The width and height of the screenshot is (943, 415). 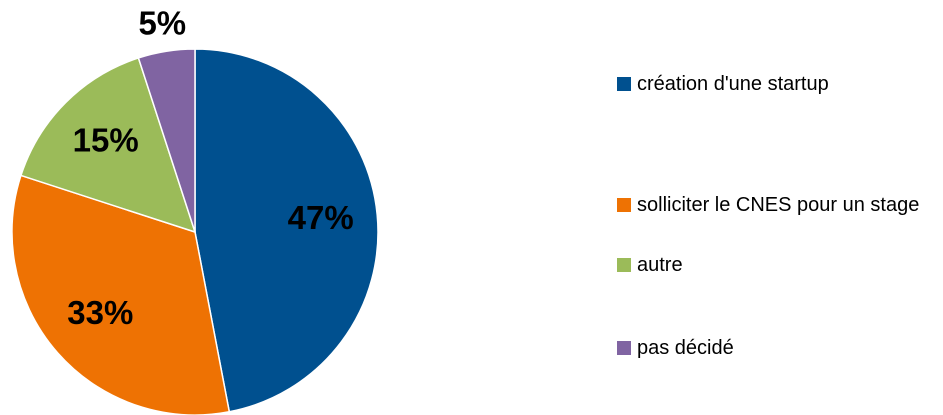 I want to click on legend-label: autre, so click(x=660, y=265).